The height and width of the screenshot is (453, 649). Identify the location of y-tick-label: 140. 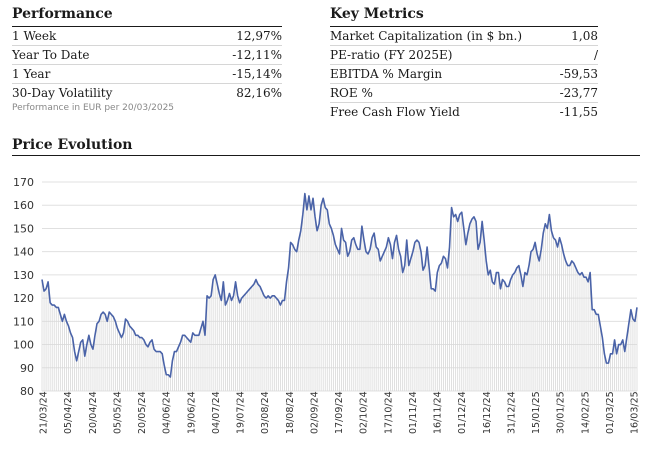
(23, 252).